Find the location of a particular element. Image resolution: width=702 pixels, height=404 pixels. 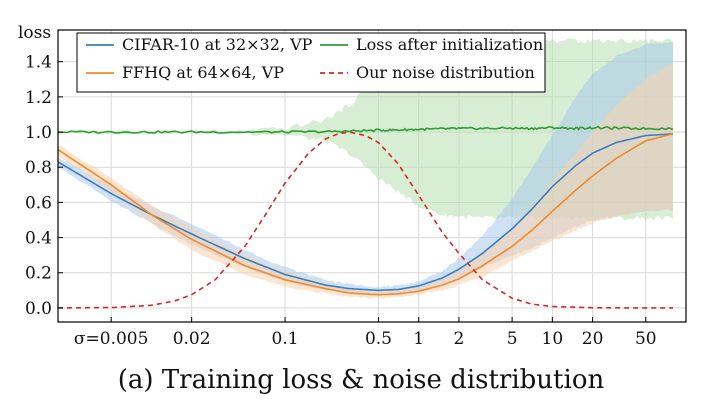

legend-label-1: FFHQ at 64×64, VP is located at coordinates (203, 72).